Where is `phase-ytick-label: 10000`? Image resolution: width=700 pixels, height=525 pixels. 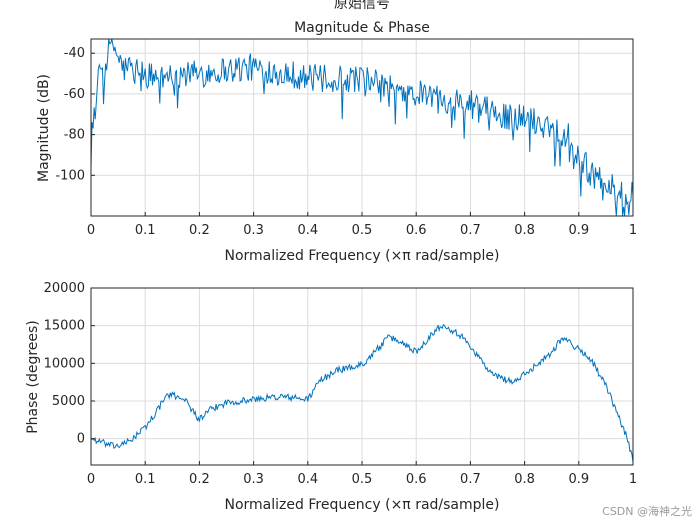
phase-ytick-label: 10000 is located at coordinates (64, 363).